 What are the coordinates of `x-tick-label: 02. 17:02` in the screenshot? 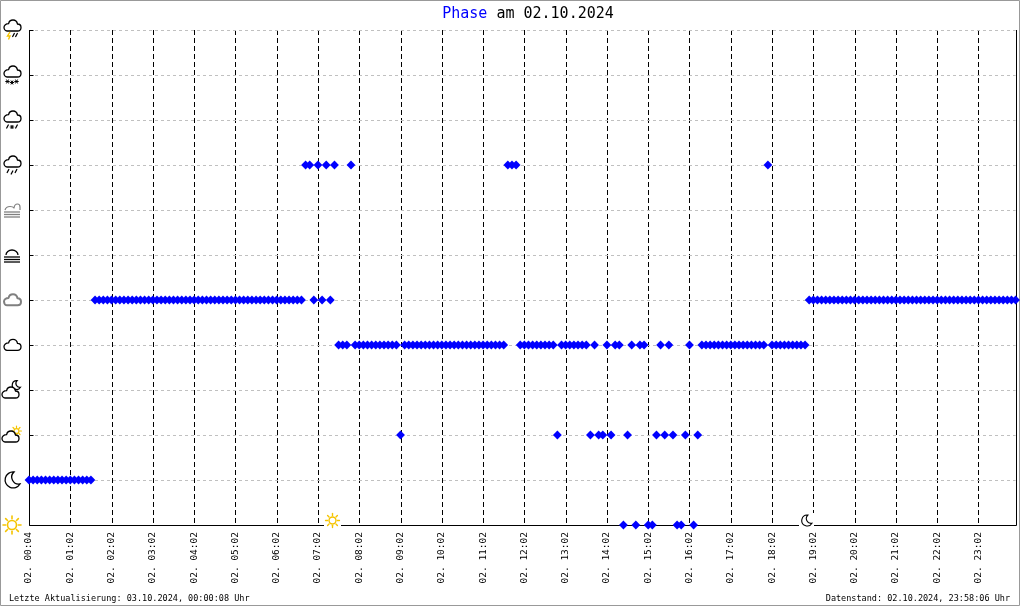 It's located at (730, 558).